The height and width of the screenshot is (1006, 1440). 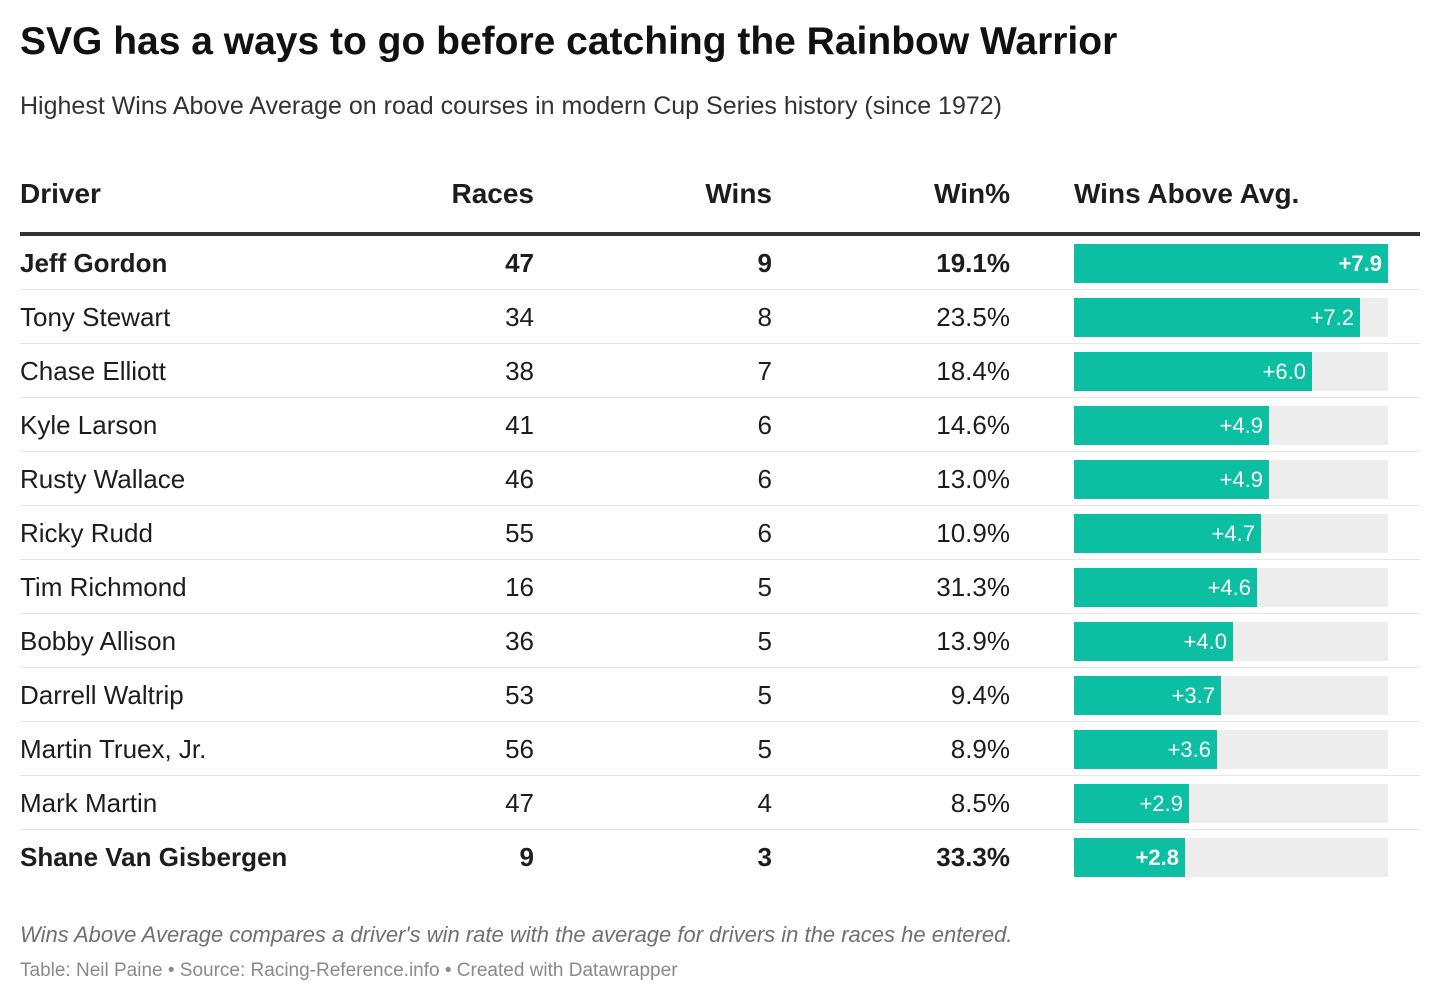 What do you see at coordinates (720, 856) in the screenshot?
I see `table-row: Shane Van Gisbergen 9 3 33.3% +2.8` at bounding box center [720, 856].